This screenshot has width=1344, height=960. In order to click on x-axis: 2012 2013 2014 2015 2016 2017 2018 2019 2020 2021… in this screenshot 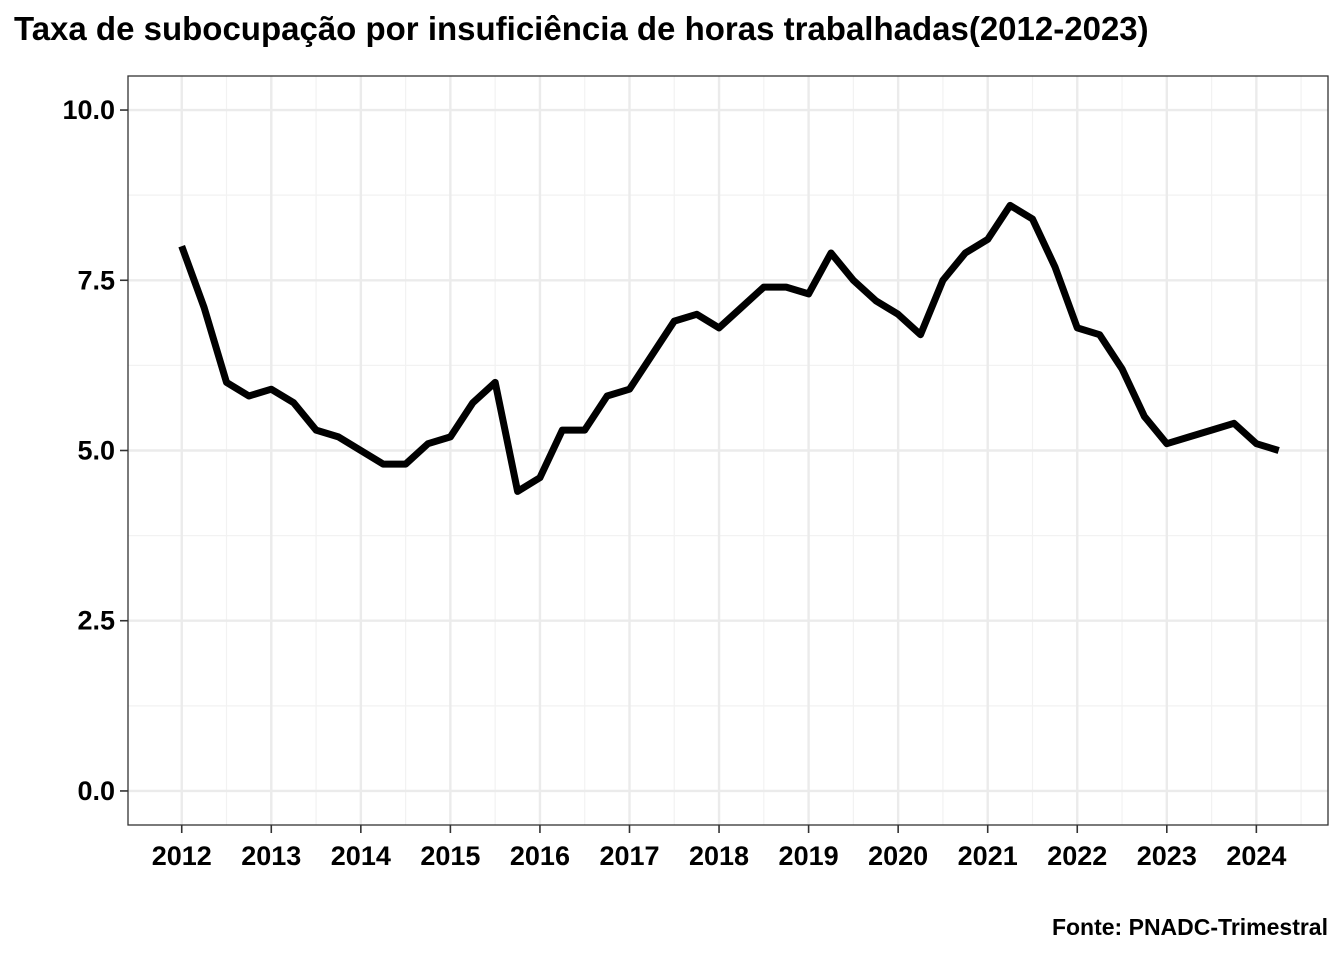, I will do `click(719, 848)`.